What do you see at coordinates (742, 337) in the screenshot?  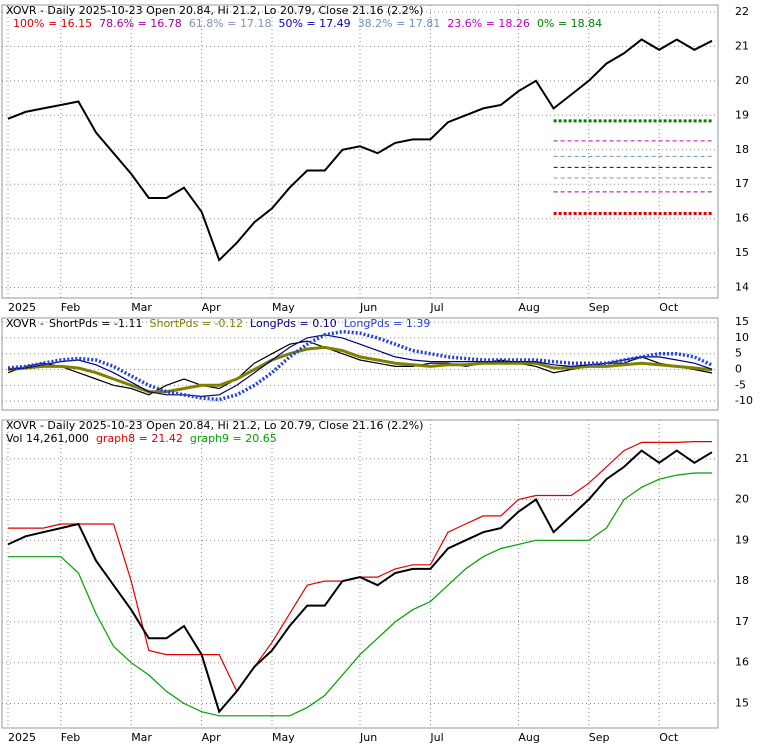 I see `y-tick-label: 10` at bounding box center [742, 337].